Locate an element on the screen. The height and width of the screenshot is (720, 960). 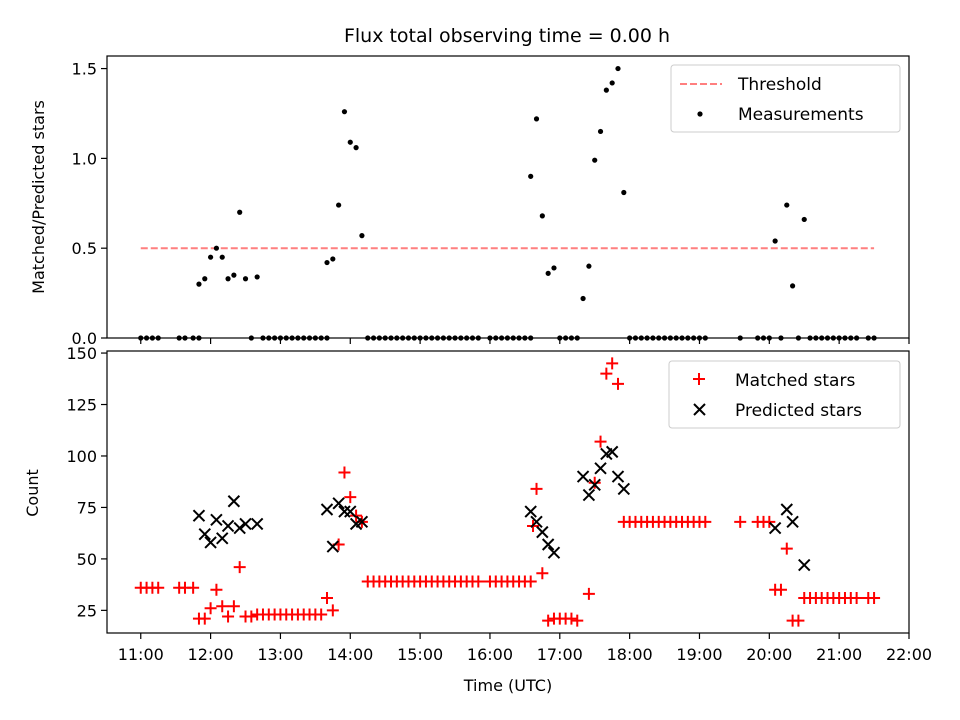
count-y-tick-label: 150 is located at coordinates (81, 353).